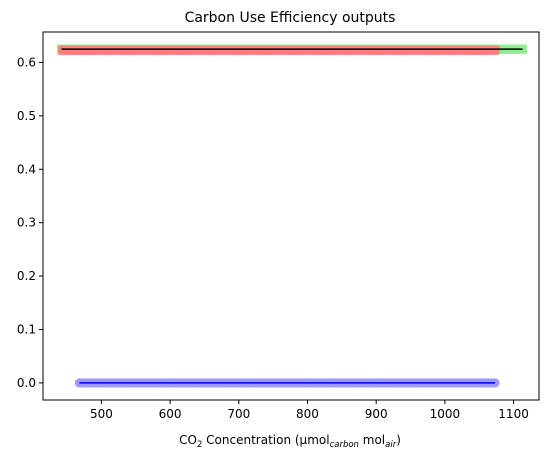 The height and width of the screenshot is (461, 547). What do you see at coordinates (238, 414) in the screenshot?
I see `x-tick-label: 700` at bounding box center [238, 414].